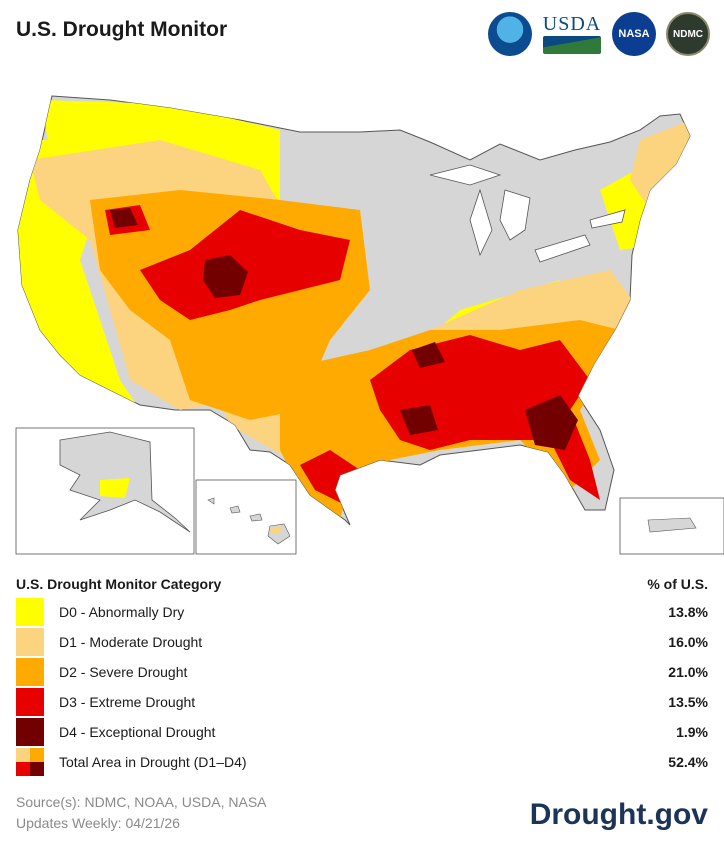 The height and width of the screenshot is (861, 724). Describe the element at coordinates (225, 276) in the screenshot. I see `drought-area-d4-colorado` at that location.